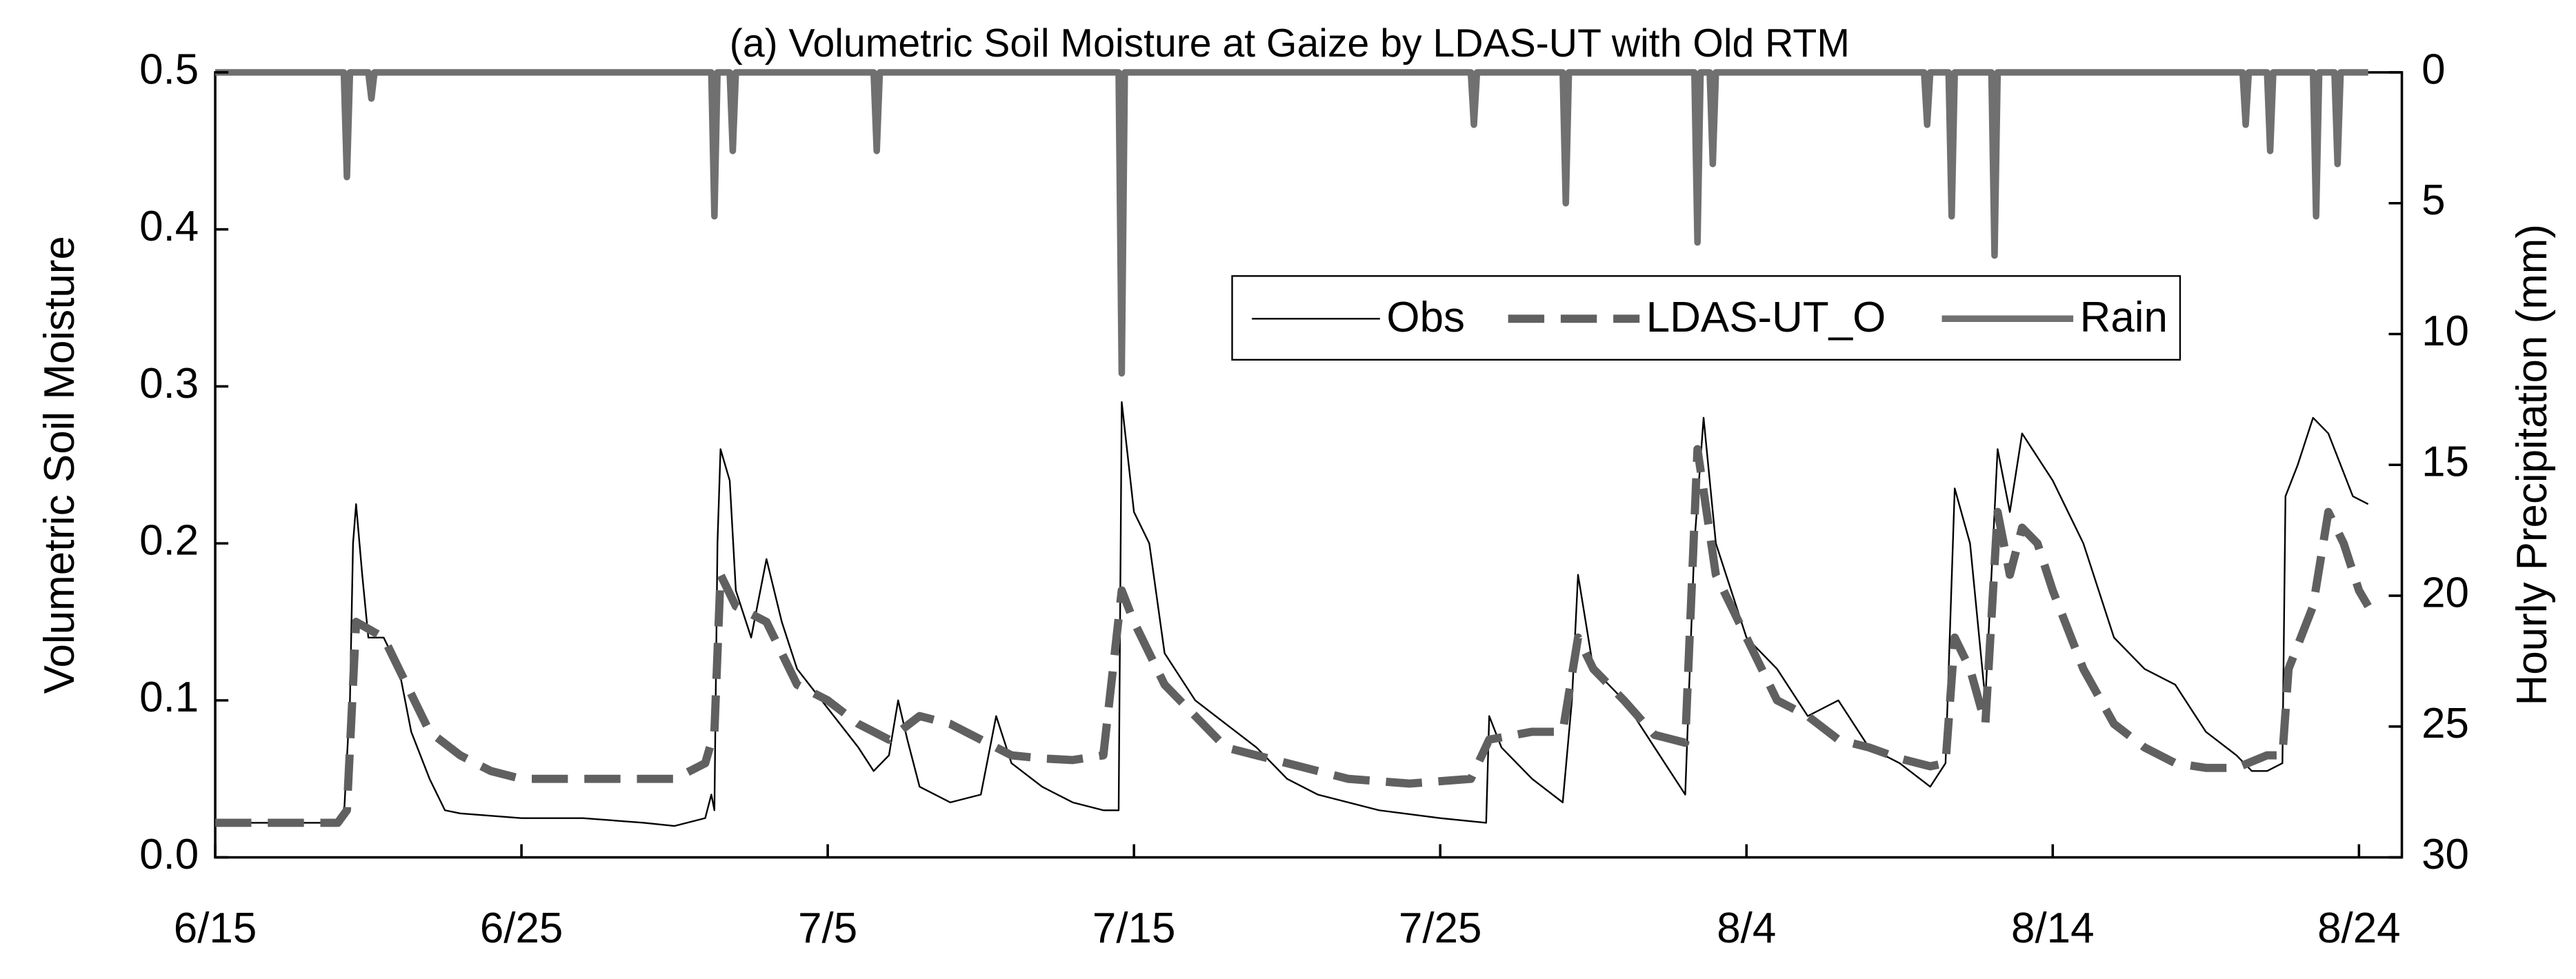 The image size is (2576, 979). What do you see at coordinates (2433, 200) in the screenshot?
I see `y2-tick-label: 5` at bounding box center [2433, 200].